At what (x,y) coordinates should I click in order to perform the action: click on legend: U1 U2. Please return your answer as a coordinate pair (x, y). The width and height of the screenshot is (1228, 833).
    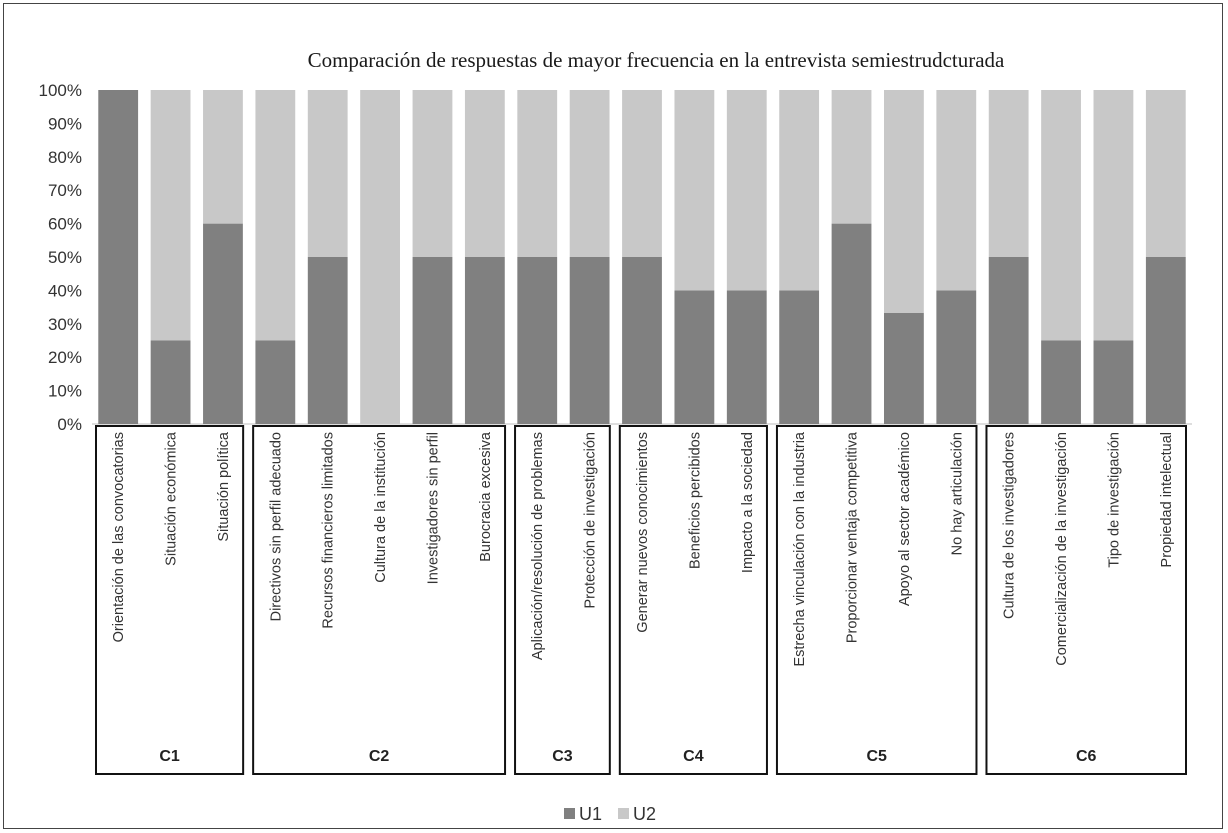
    Looking at the image, I should click on (610, 814).